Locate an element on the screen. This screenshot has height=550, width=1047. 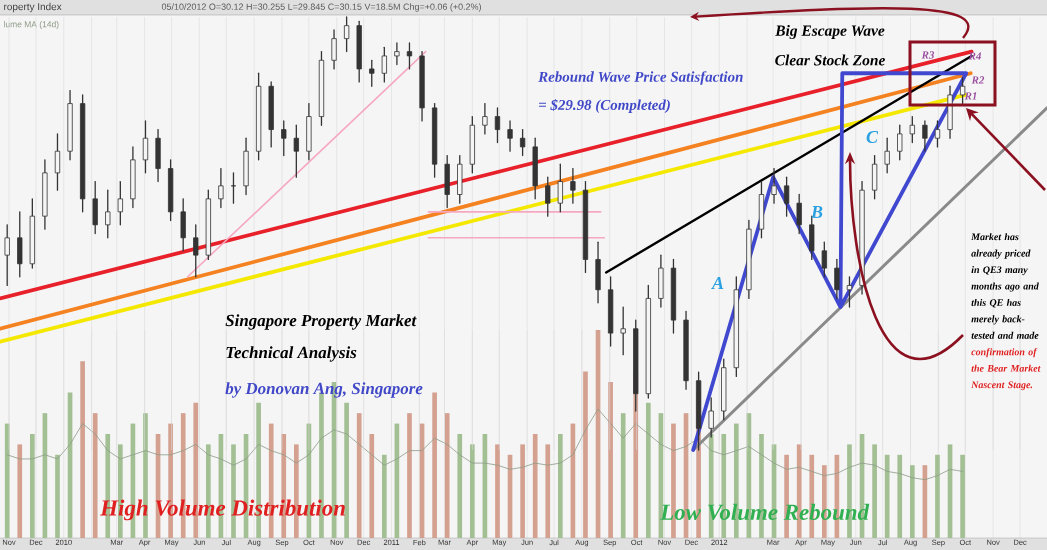
annotation: R3 is located at coordinates (928, 55).